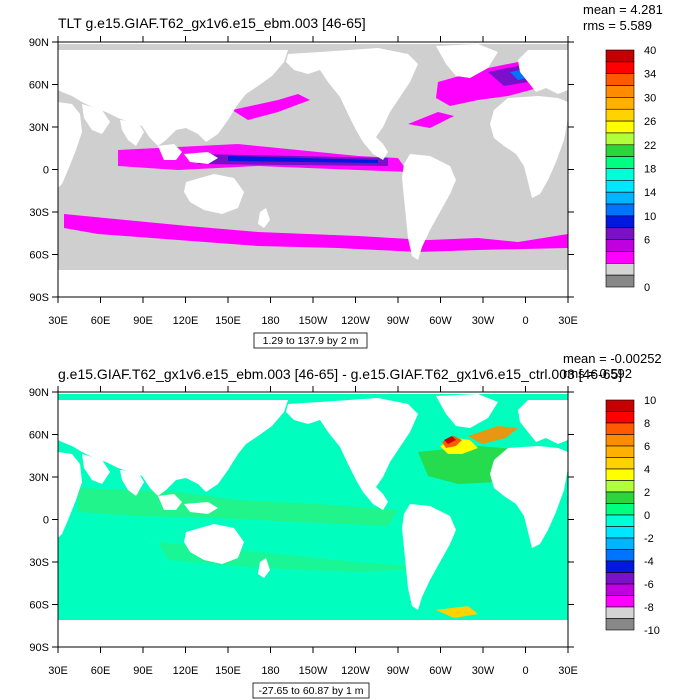  Describe the element at coordinates (647, 470) in the screenshot. I see `colorbar-label: 4` at that location.